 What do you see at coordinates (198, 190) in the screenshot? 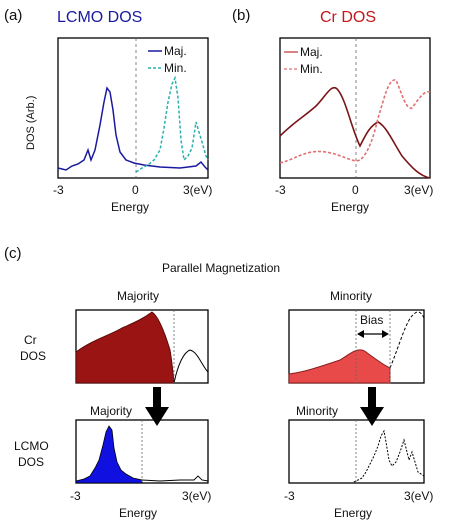
I see `panel-a-tick-3: 3(eV)` at bounding box center [198, 190].